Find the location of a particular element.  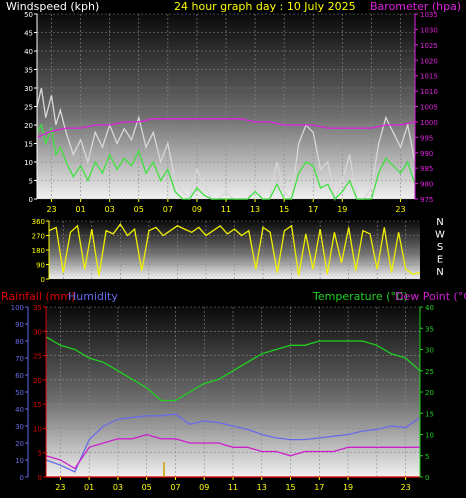

tick-label: 45 is located at coordinates (28, 34).